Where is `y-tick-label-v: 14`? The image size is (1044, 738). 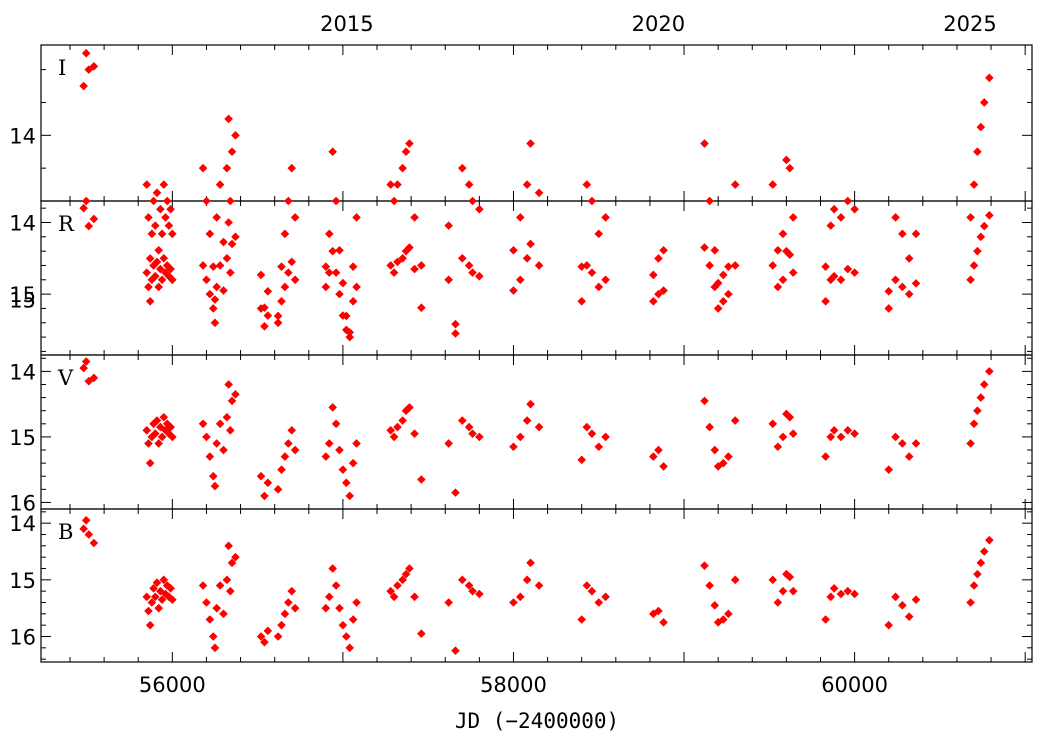 y-tick-label-v: 14 is located at coordinates (22, 372).